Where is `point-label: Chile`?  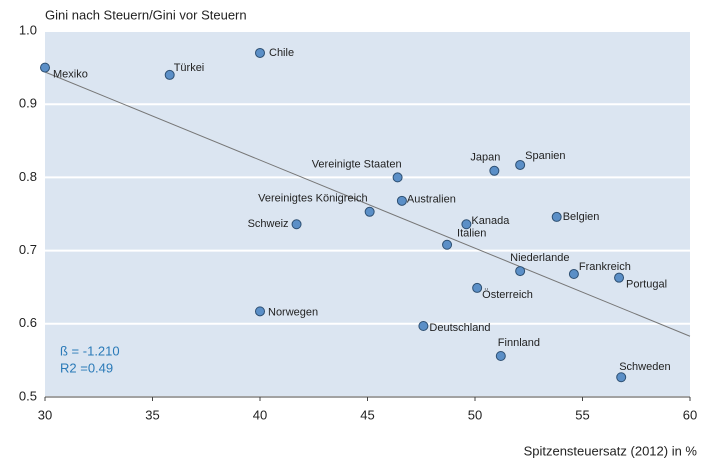 point-label: Chile is located at coordinates (281, 53).